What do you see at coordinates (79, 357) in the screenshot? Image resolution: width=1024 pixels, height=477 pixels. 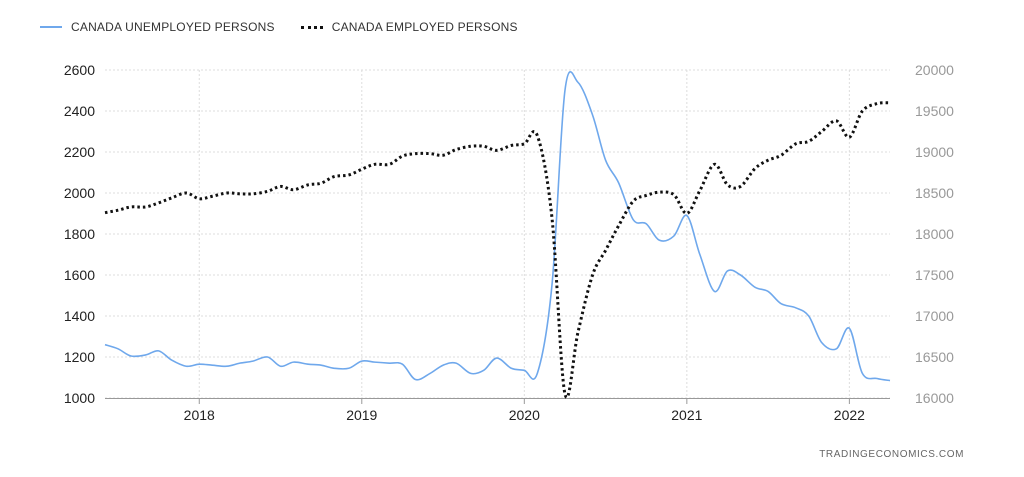 I see `y-left-tick-label: 1200` at bounding box center [79, 357].